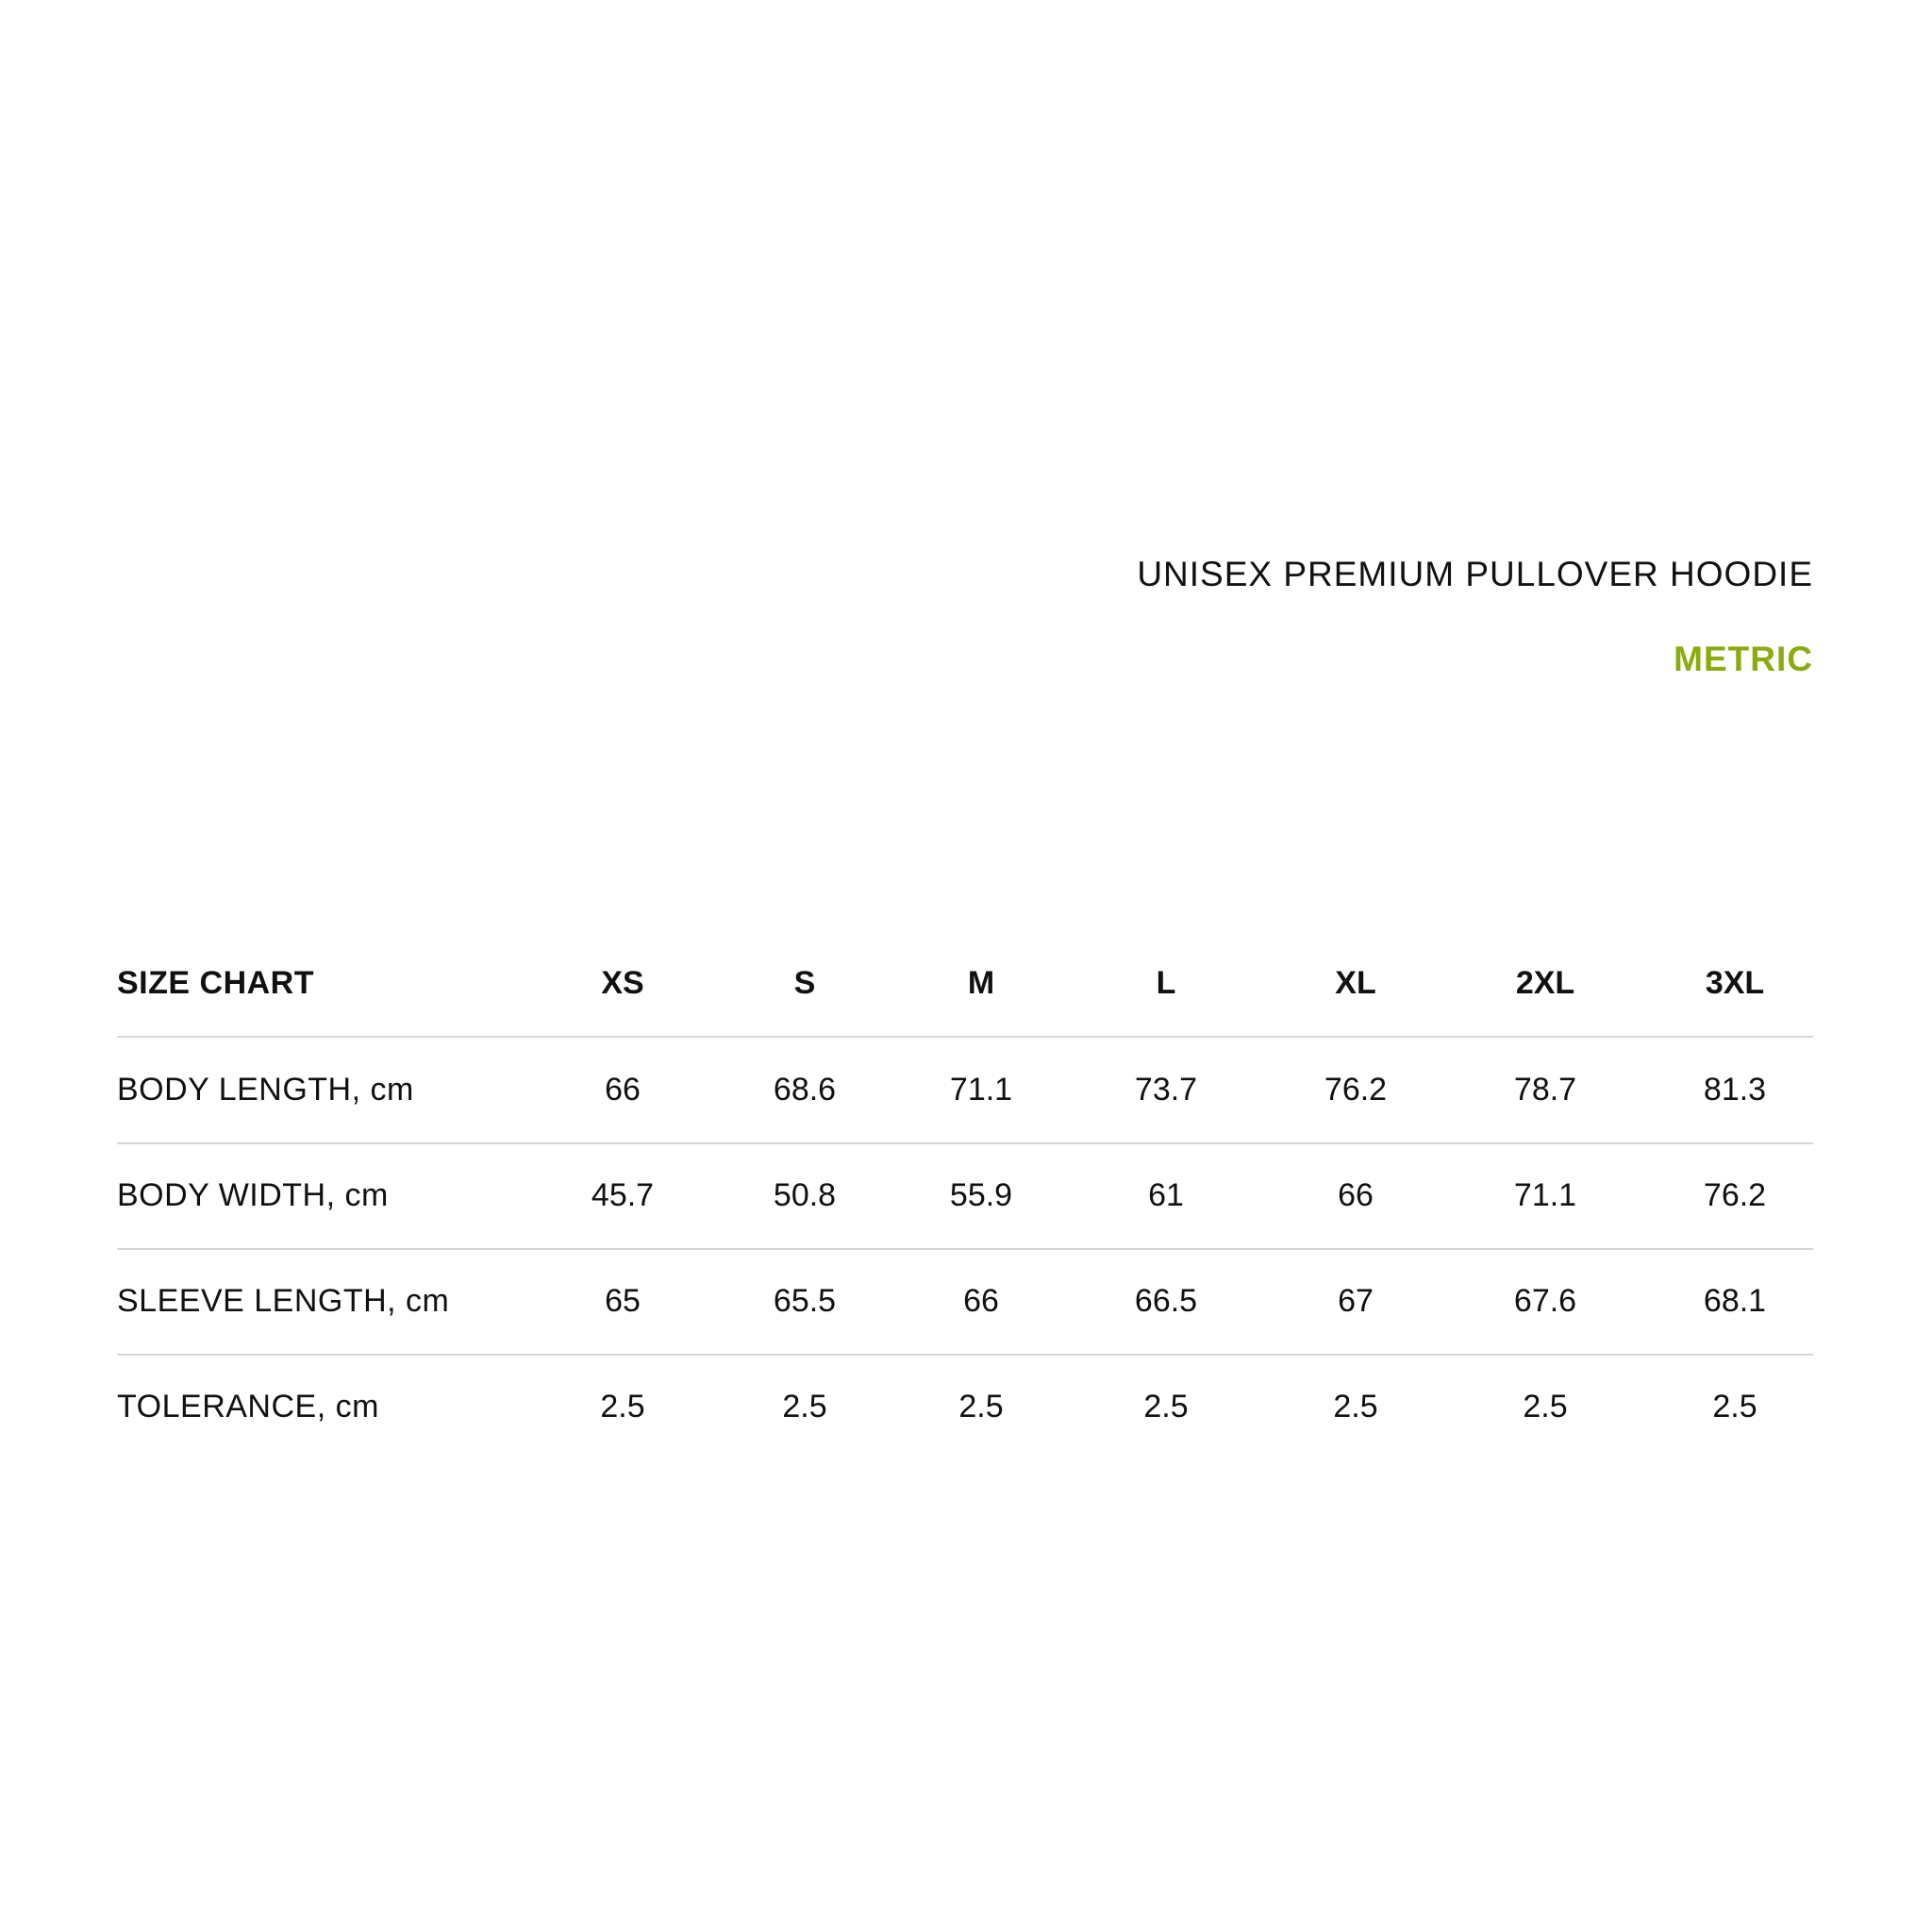 The image size is (1932, 1932). What do you see at coordinates (1743, 659) in the screenshot?
I see `unit-system-label: METRIC` at bounding box center [1743, 659].